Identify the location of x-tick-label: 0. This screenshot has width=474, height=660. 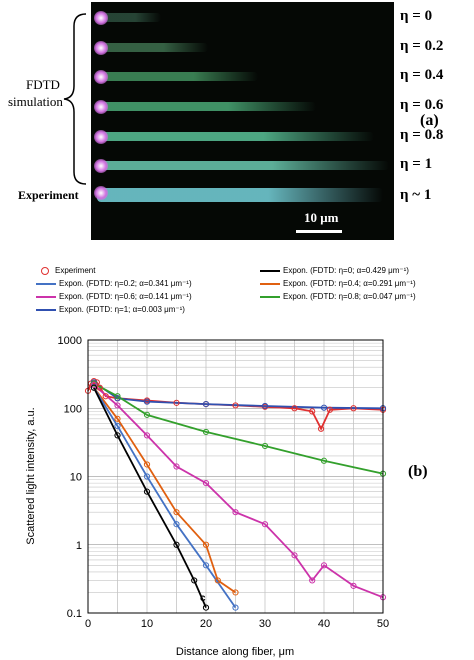
(88, 624).